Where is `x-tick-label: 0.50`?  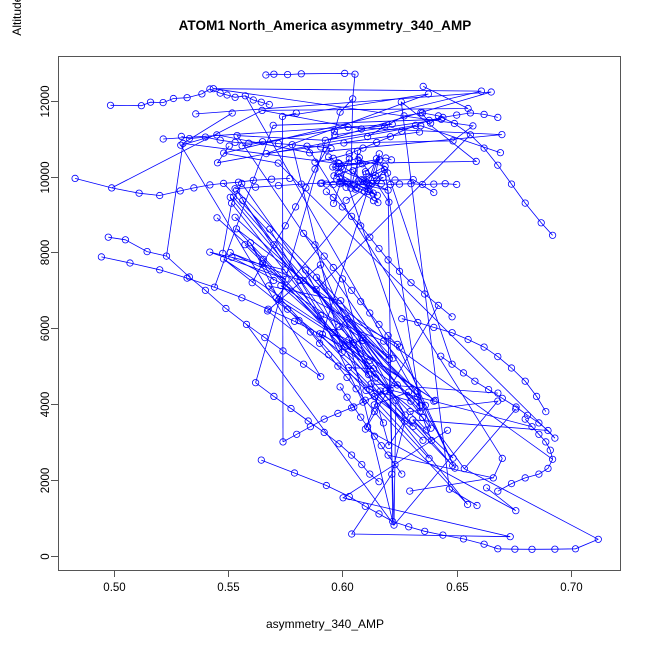 x-tick-label: 0.50 is located at coordinates (114, 588).